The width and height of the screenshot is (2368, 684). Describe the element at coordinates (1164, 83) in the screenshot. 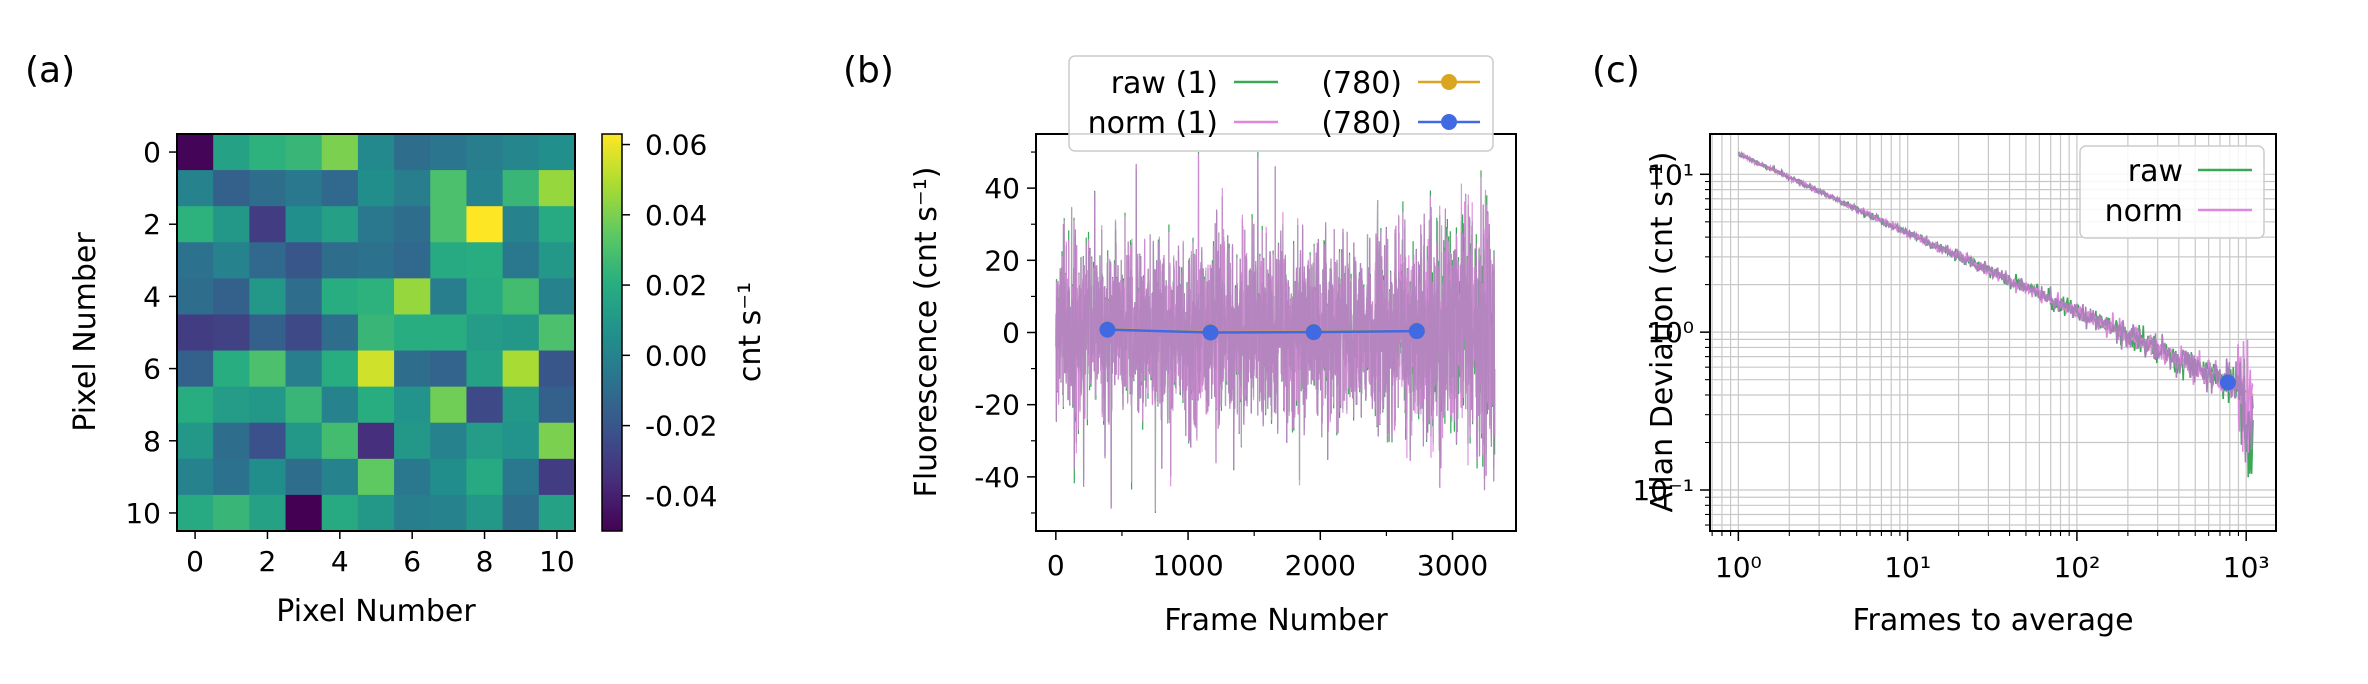

I see `legend-label-raw-1: raw (1)` at that location.